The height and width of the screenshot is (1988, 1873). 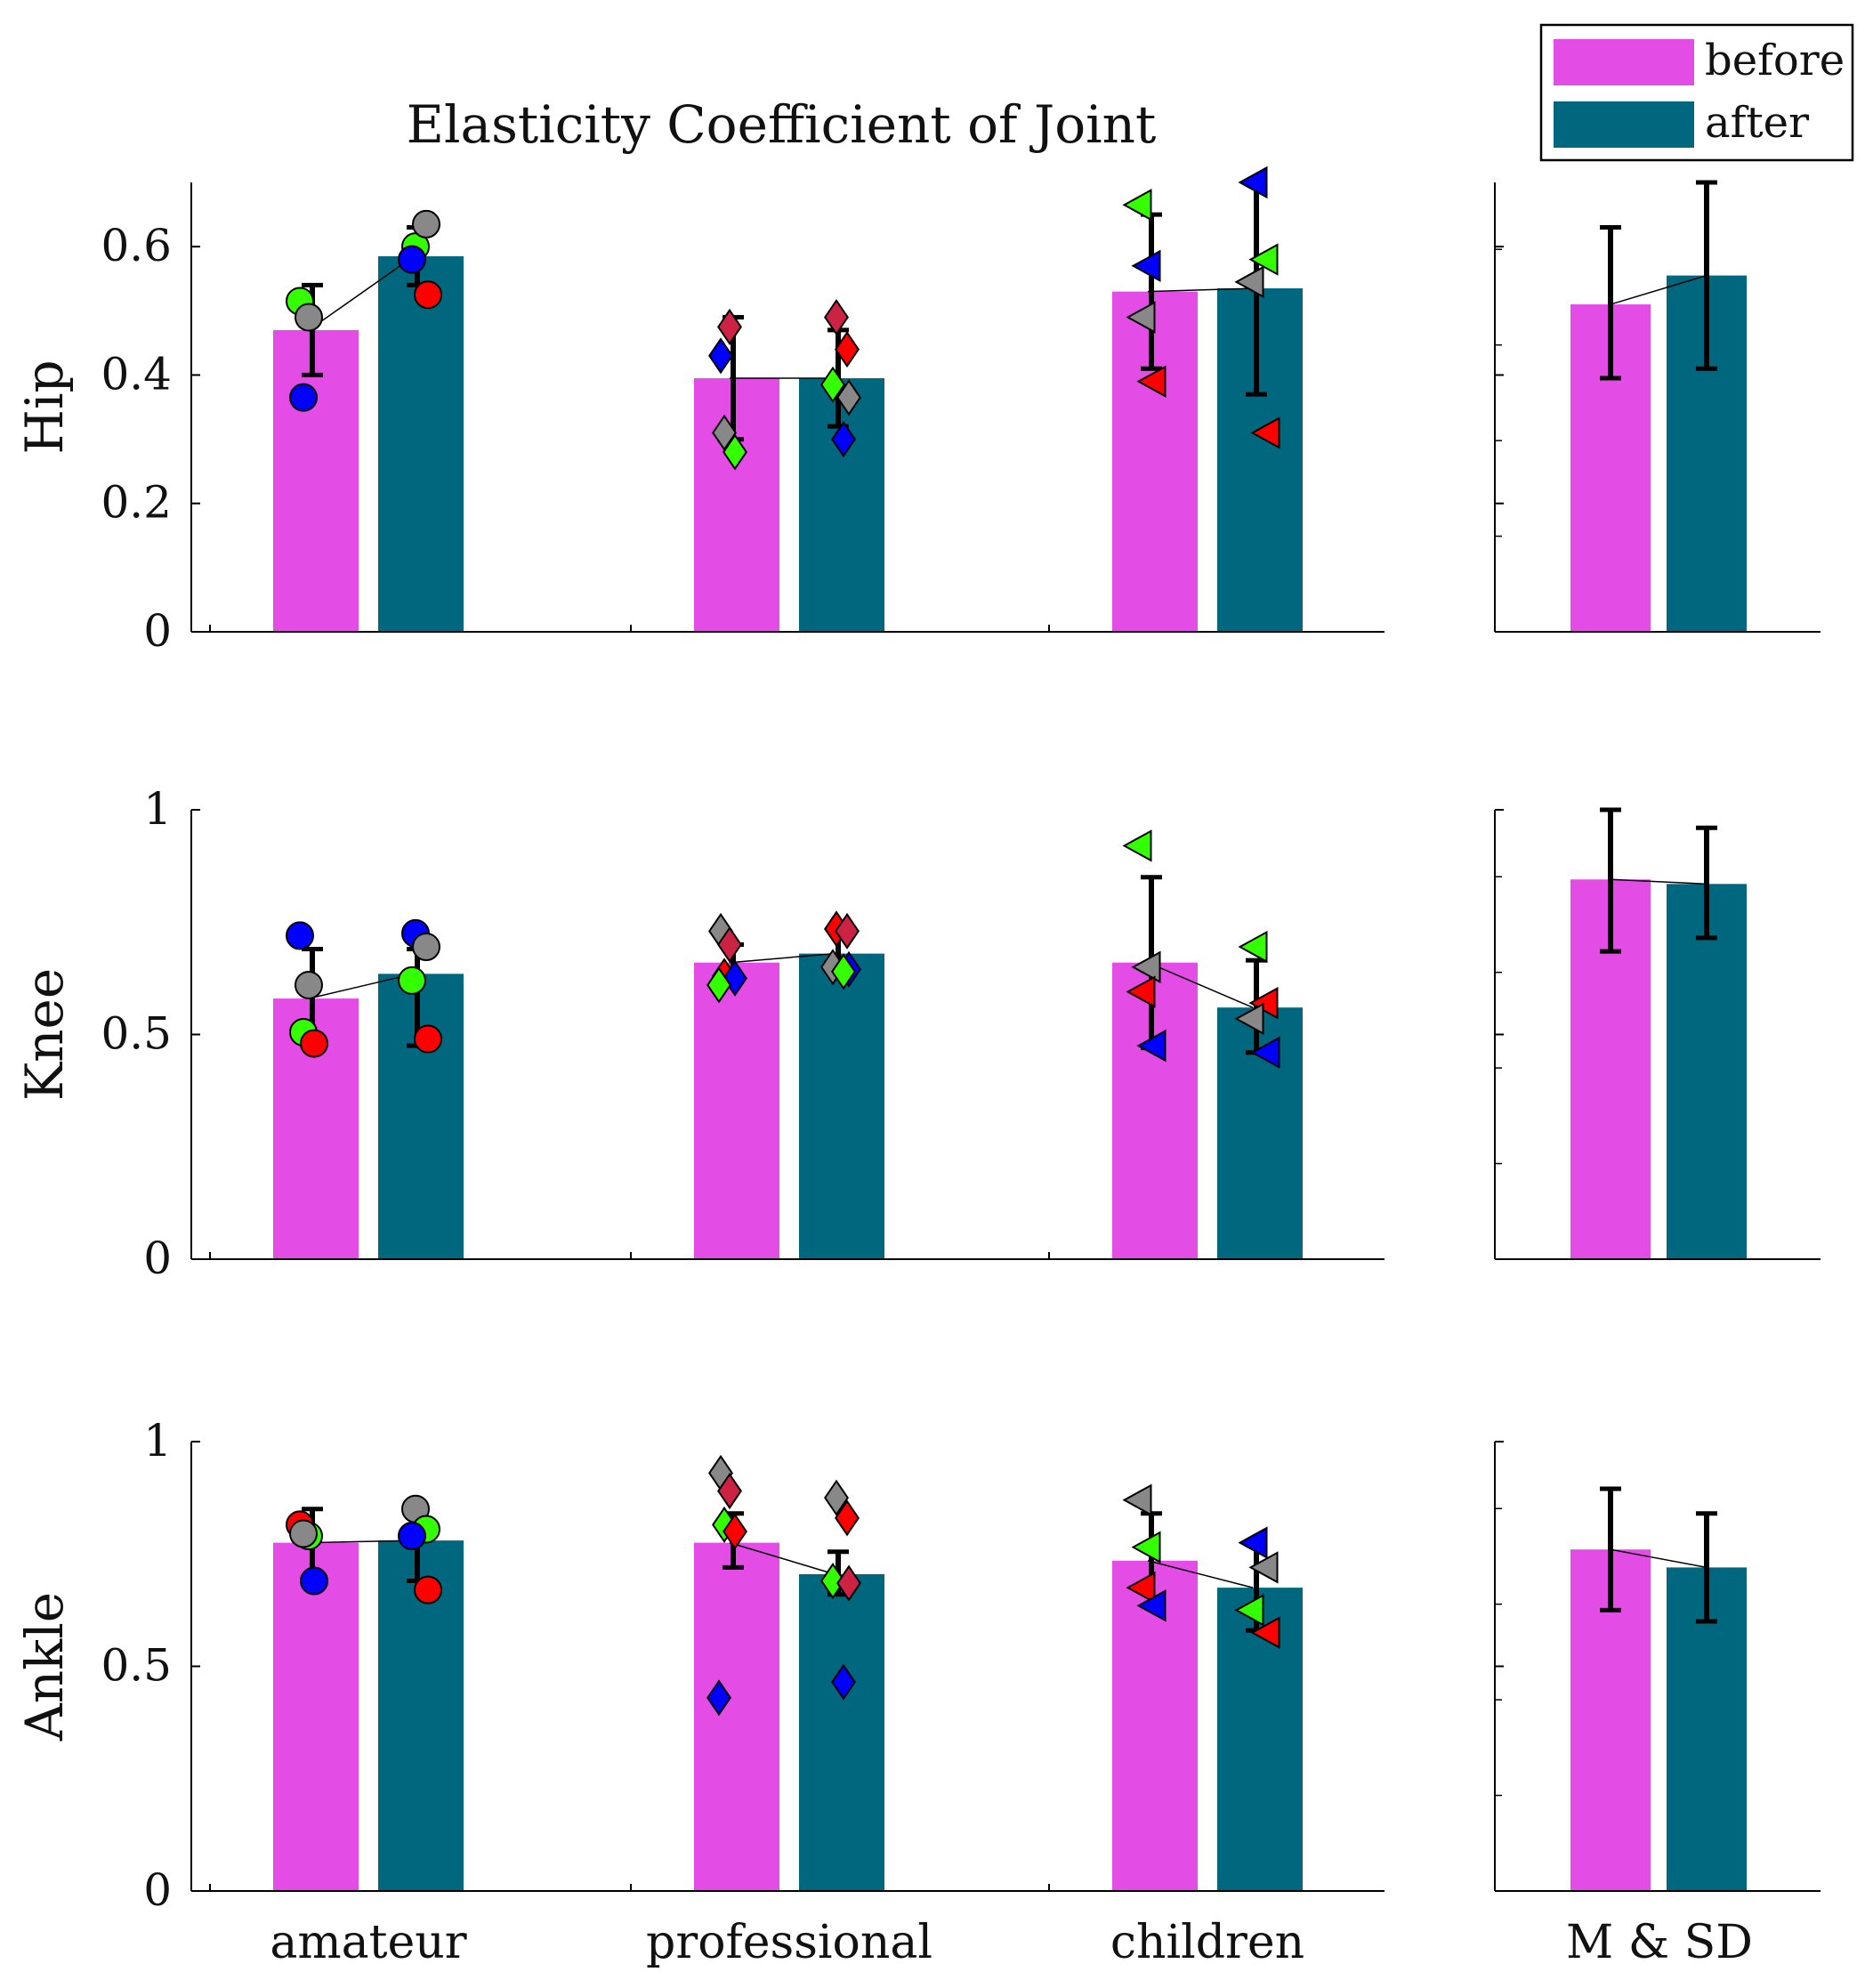 What do you see at coordinates (1697, 92) in the screenshot?
I see `legend: before after` at bounding box center [1697, 92].